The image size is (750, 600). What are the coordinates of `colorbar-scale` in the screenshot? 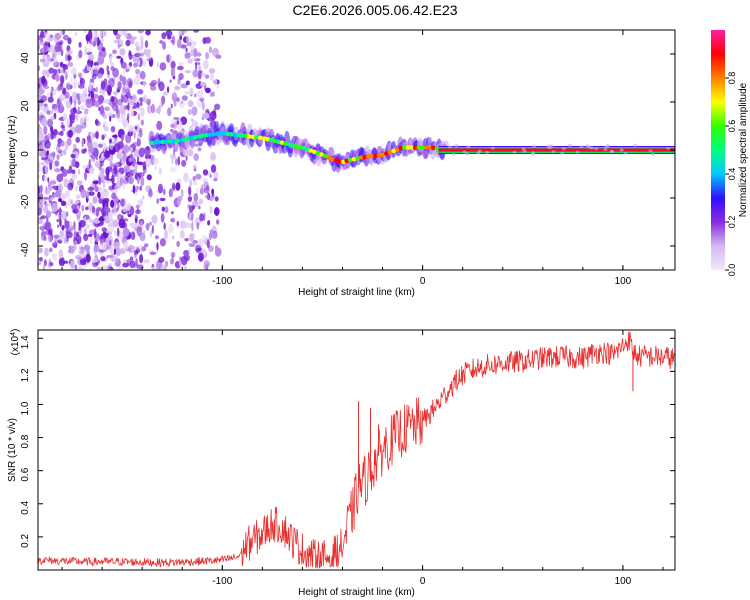 It's located at (718, 150).